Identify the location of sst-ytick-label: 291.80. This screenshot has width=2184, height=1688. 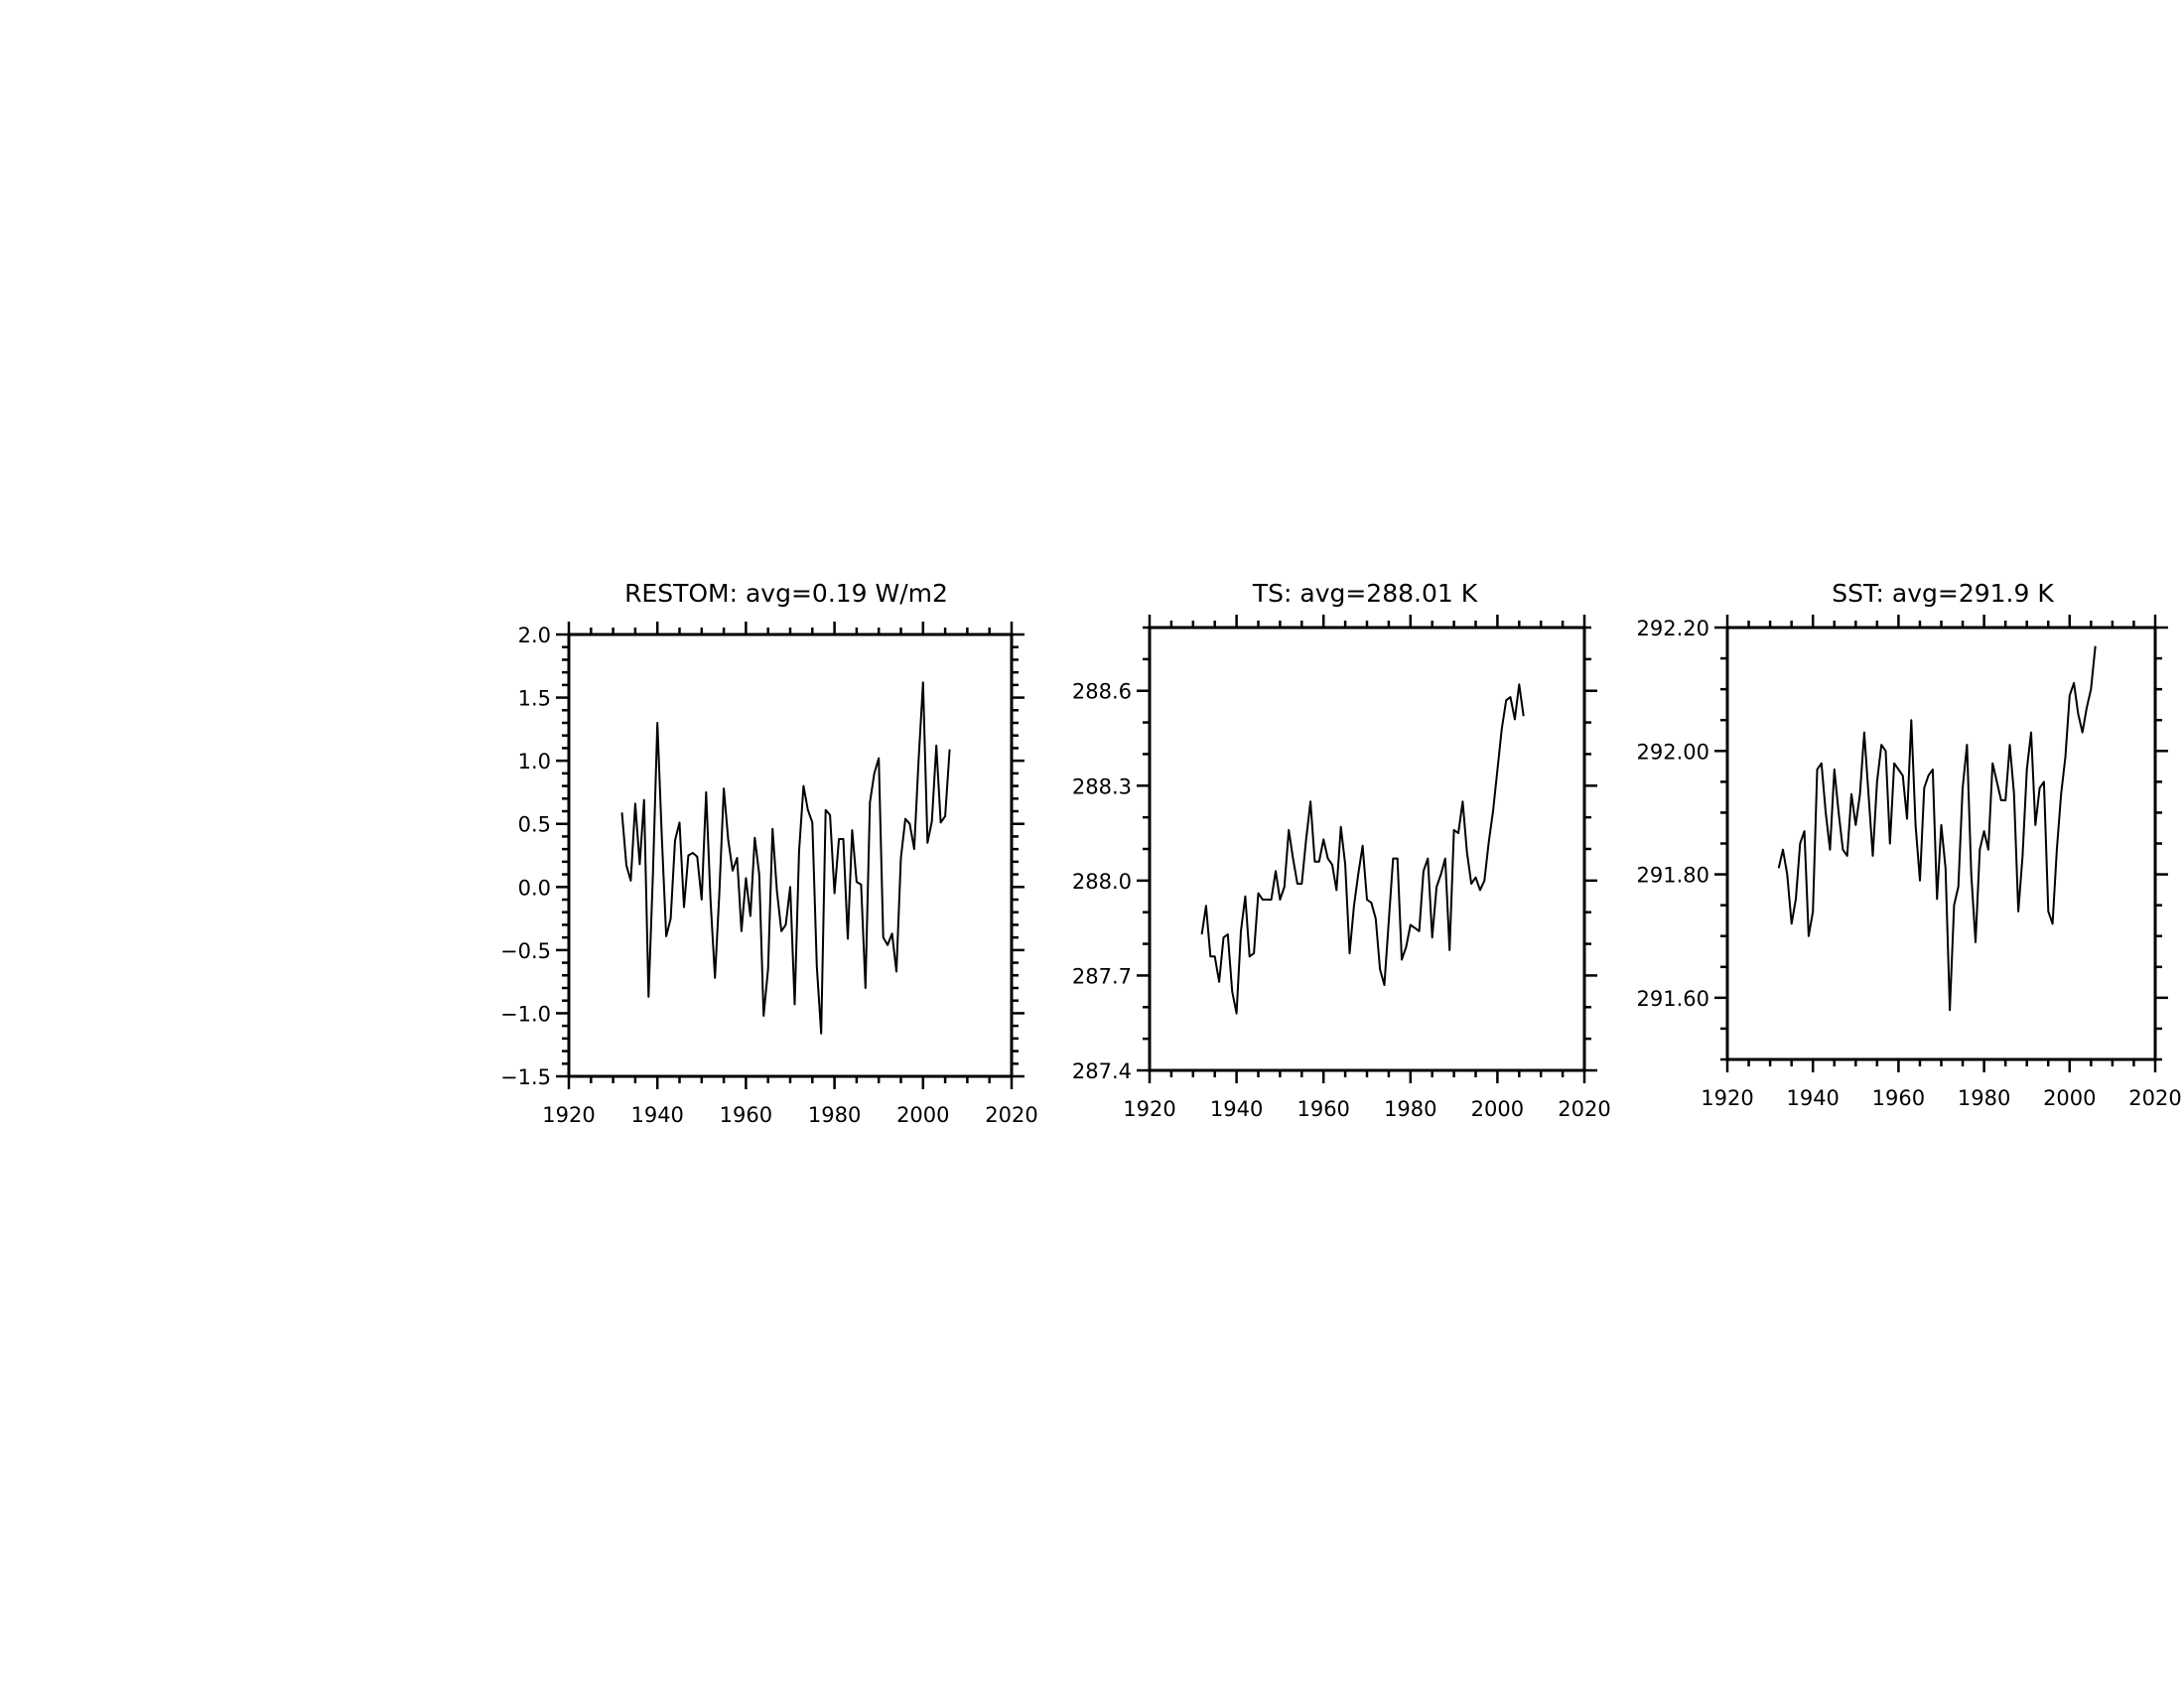
(1673, 876).